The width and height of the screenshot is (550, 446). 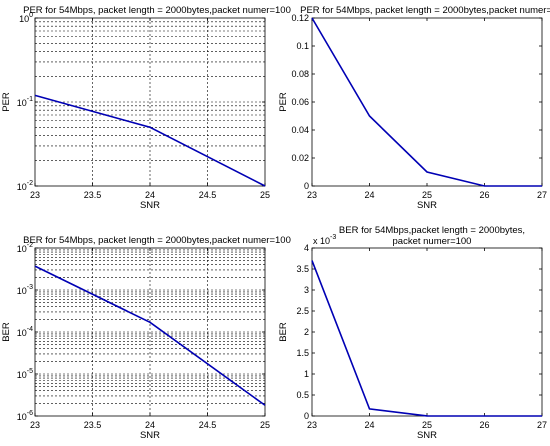 I want to click on y-tick-label: 1.5, so click(x=302, y=353).